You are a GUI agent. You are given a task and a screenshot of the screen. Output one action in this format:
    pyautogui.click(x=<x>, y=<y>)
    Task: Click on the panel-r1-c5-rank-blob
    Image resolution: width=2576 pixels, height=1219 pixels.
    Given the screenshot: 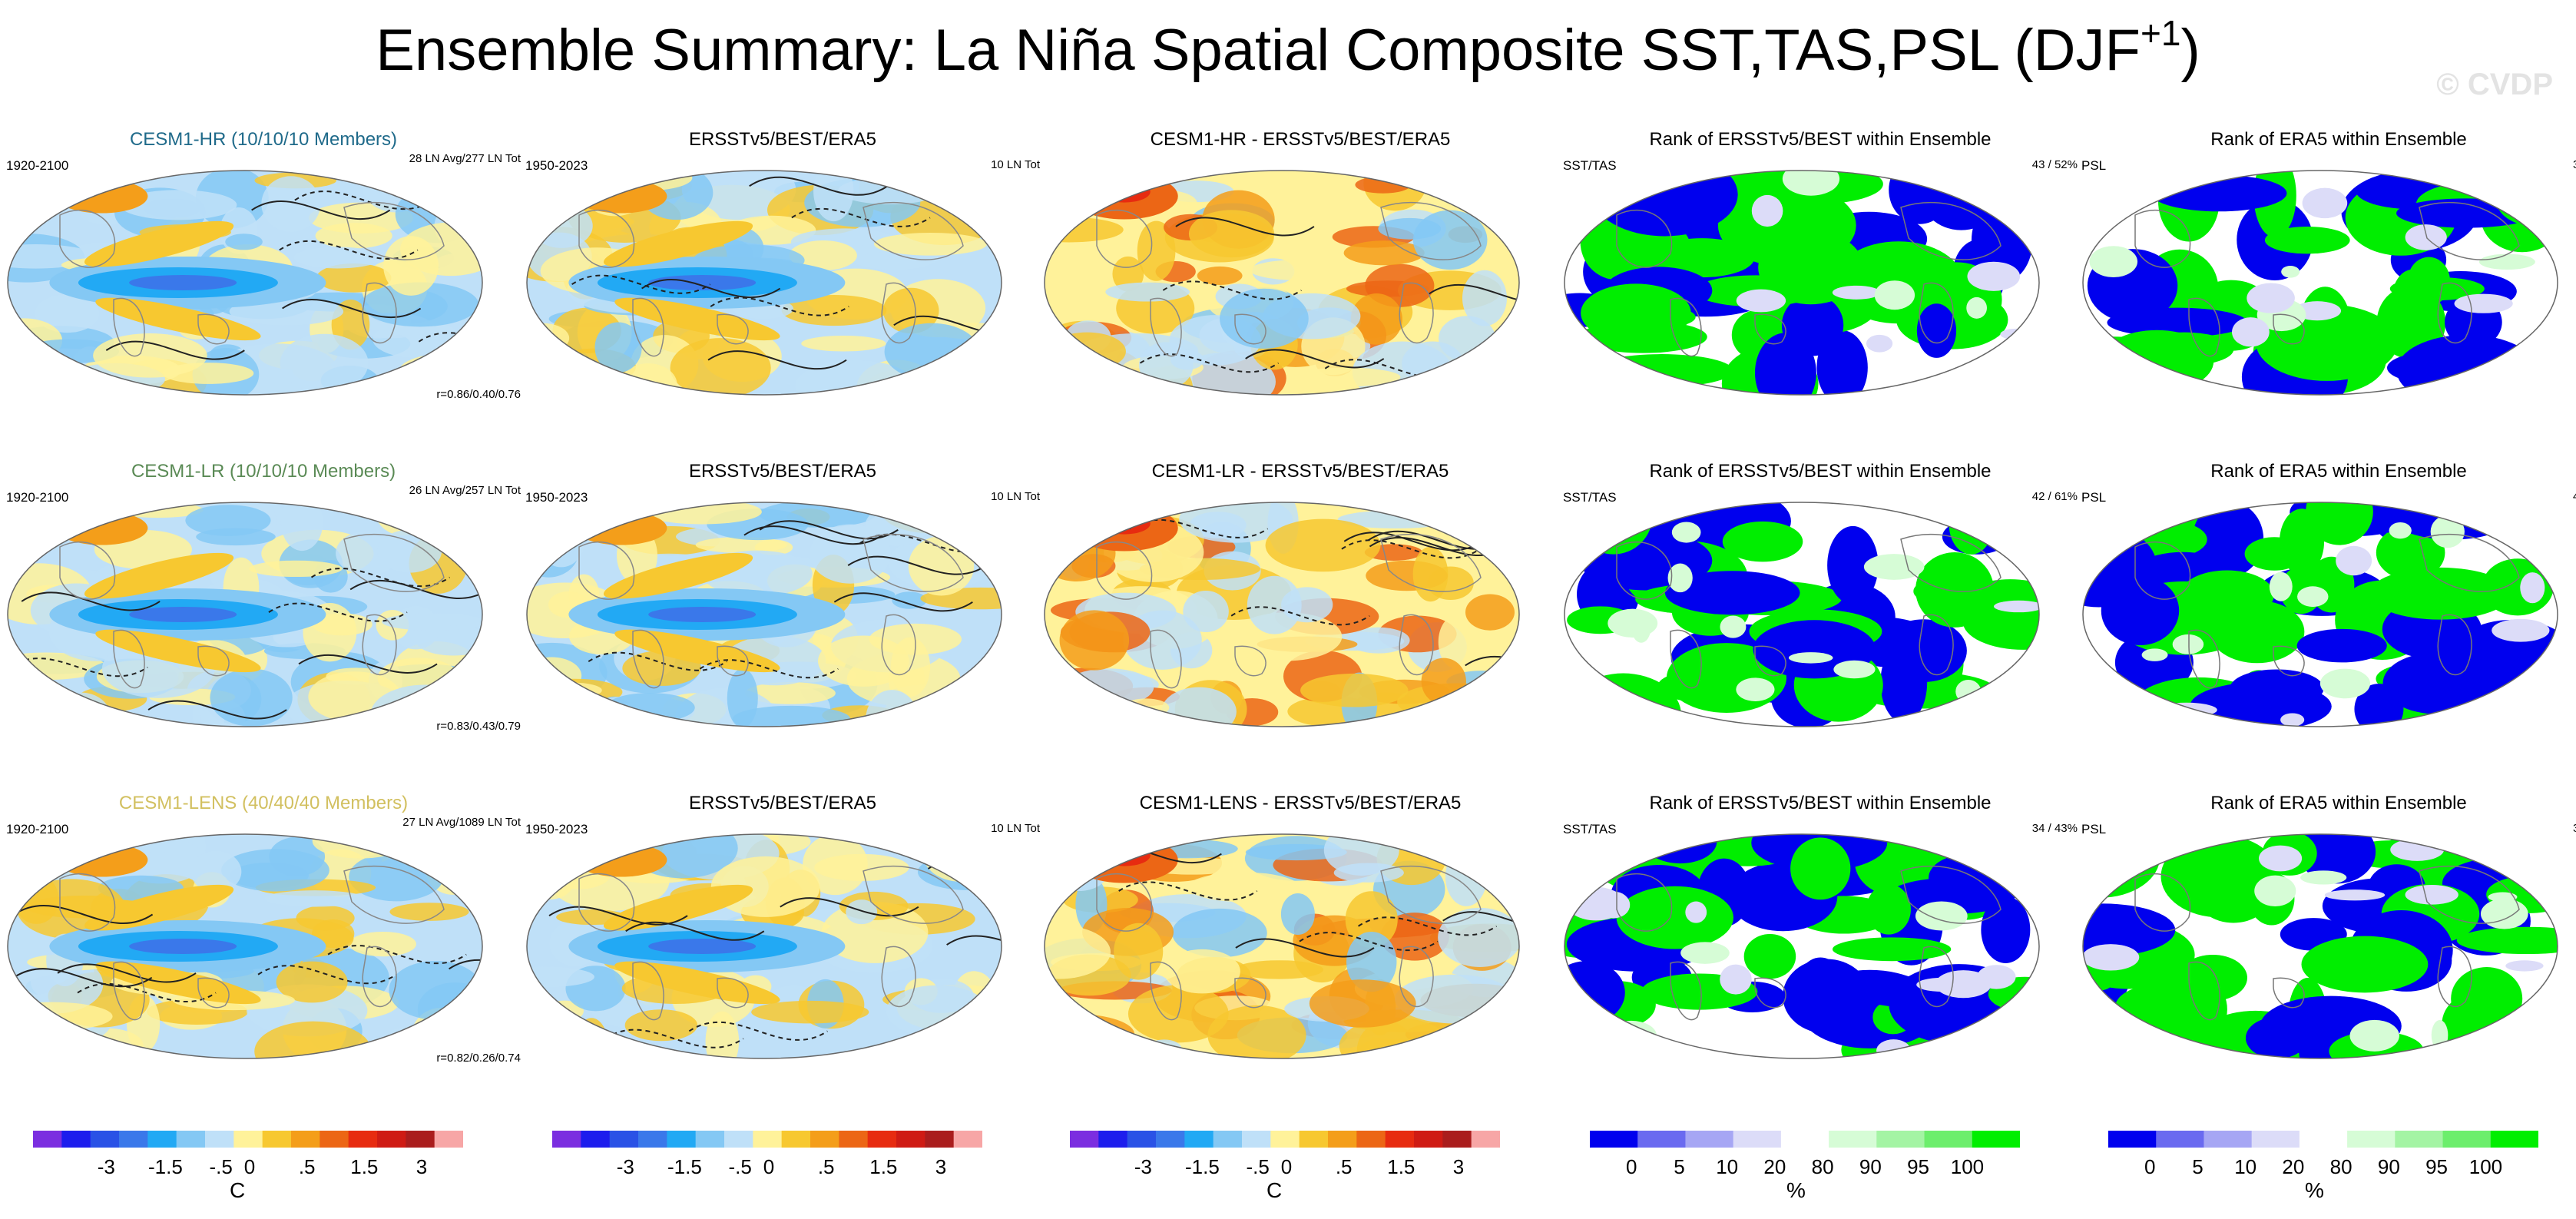 What is the action you would take?
    pyautogui.click(x=2307, y=240)
    